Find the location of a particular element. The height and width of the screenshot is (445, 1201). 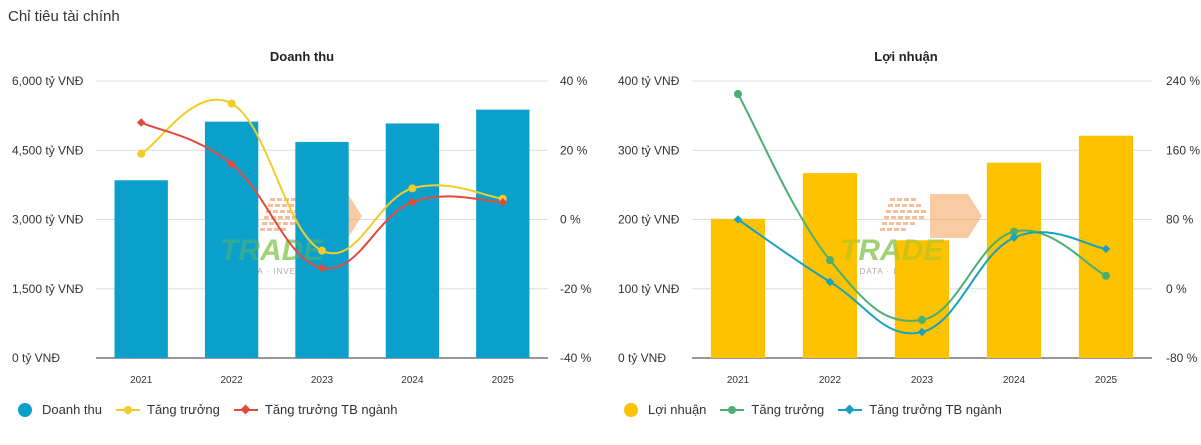

chart-title: Doanh thu is located at coordinates (302, 56).